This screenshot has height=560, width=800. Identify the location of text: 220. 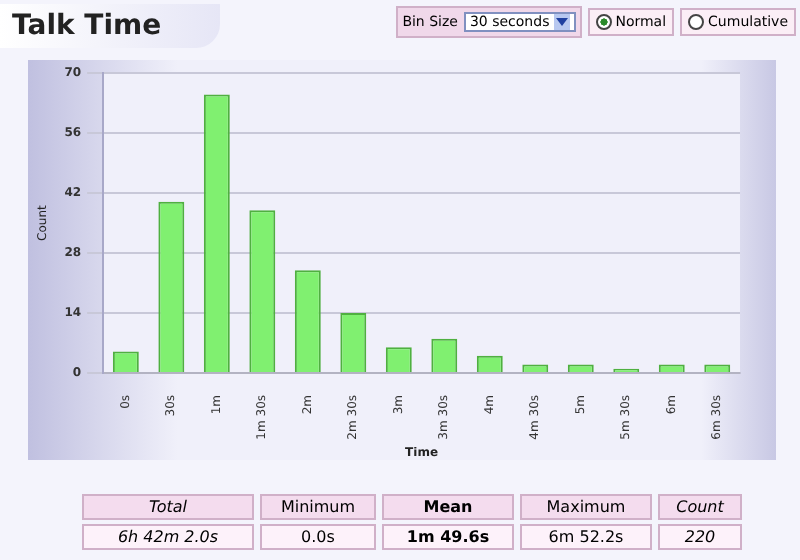
(700, 537).